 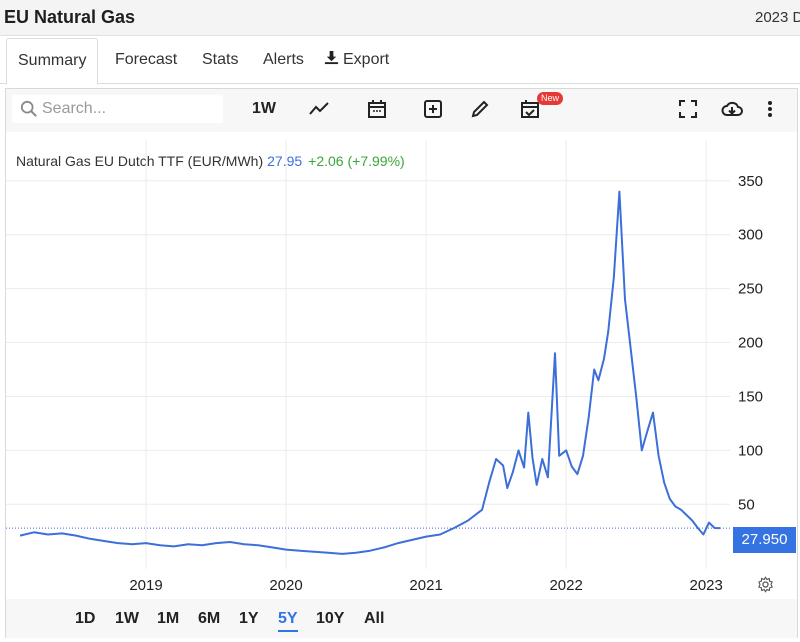 What do you see at coordinates (366, 59) in the screenshot?
I see `tab-export-label: Export` at bounding box center [366, 59].